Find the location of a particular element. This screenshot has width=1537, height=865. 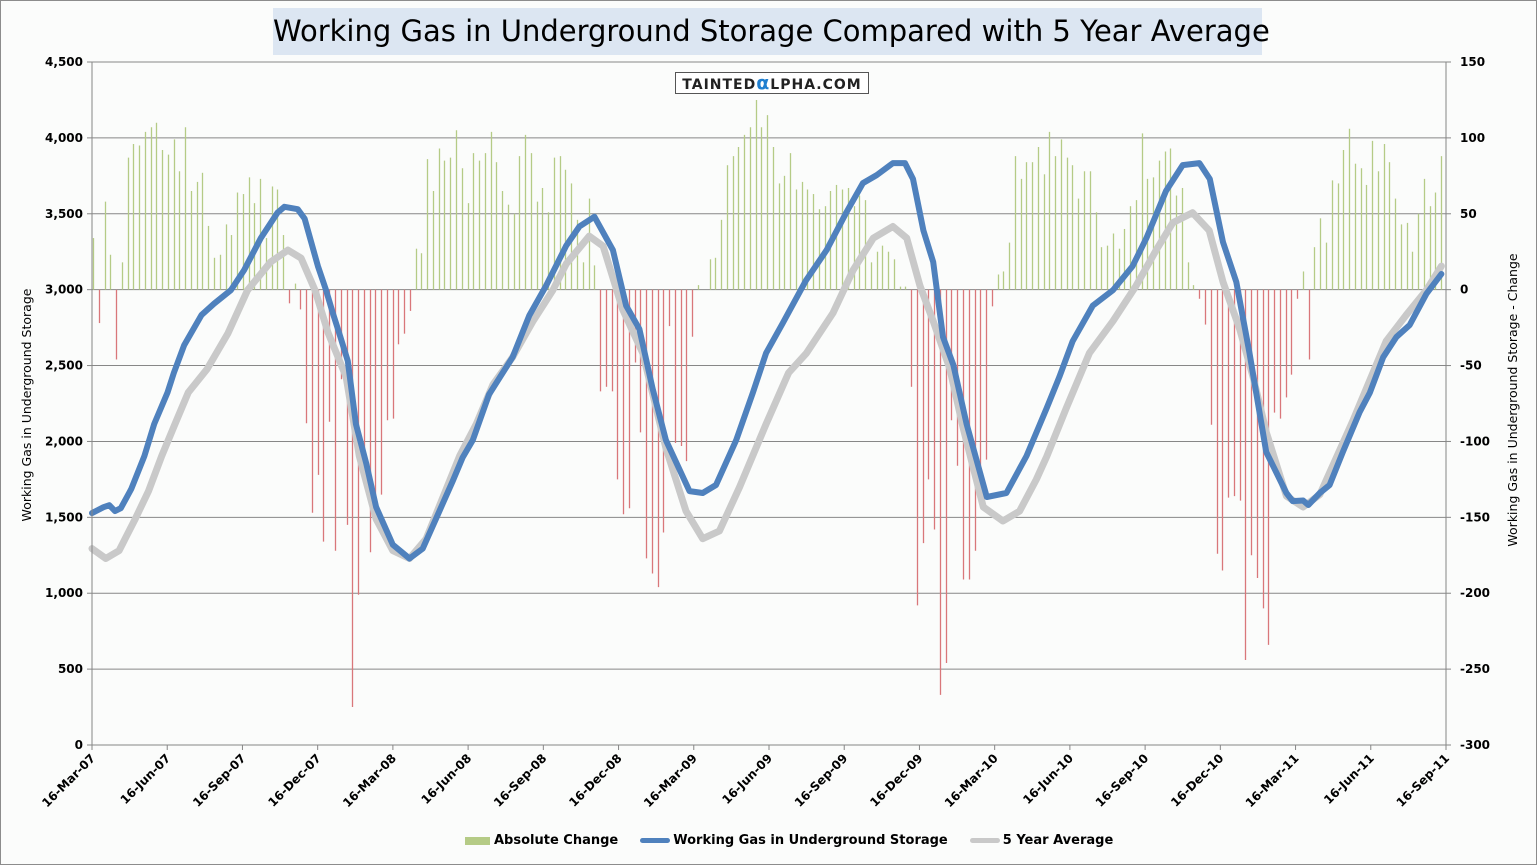

legend-swatch-bar is located at coordinates (477, 840).